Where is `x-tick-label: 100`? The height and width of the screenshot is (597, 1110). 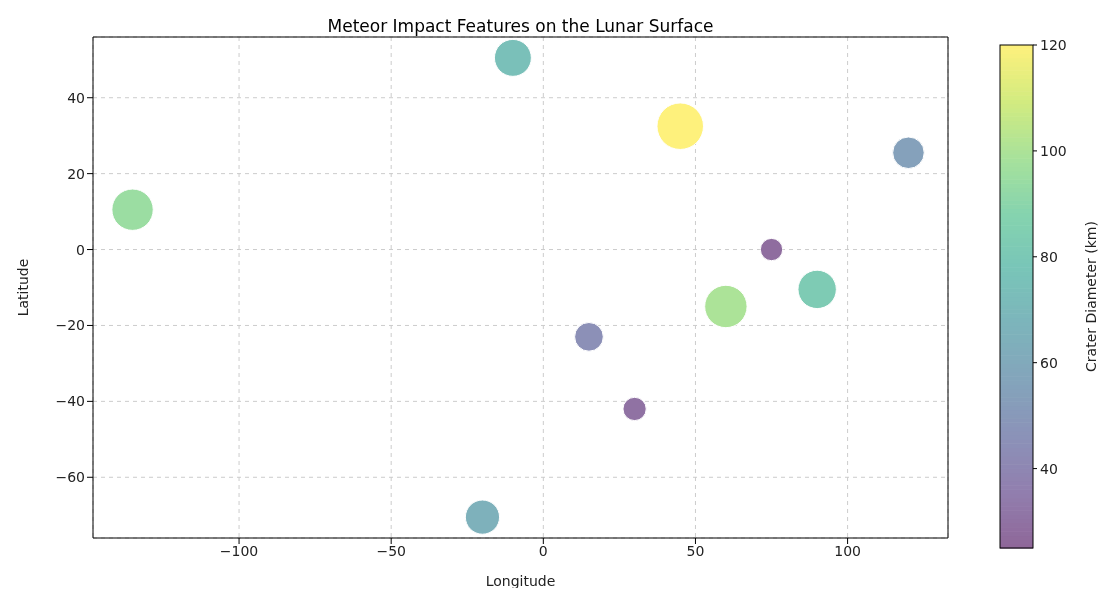 x-tick-label: 100 is located at coordinates (847, 550).